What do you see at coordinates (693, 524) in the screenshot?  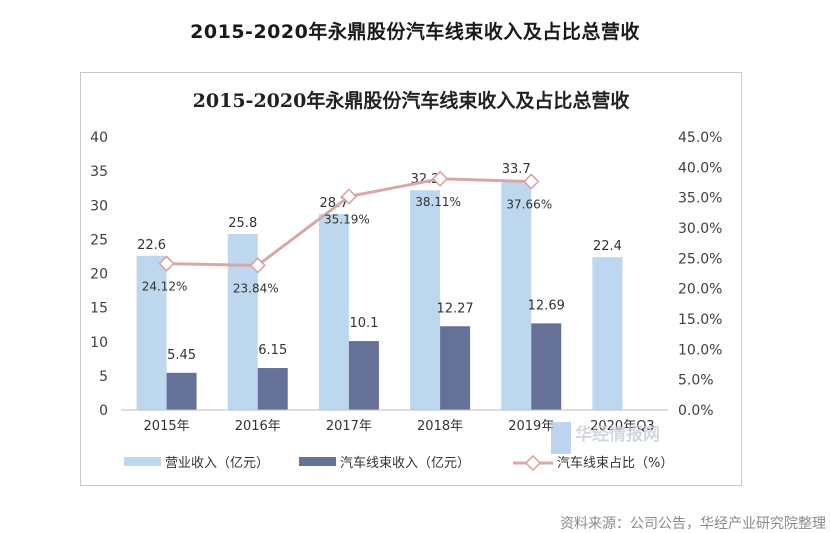 I see `source-note: 资料来源：公司公告，华经产业研究院整理` at bounding box center [693, 524].